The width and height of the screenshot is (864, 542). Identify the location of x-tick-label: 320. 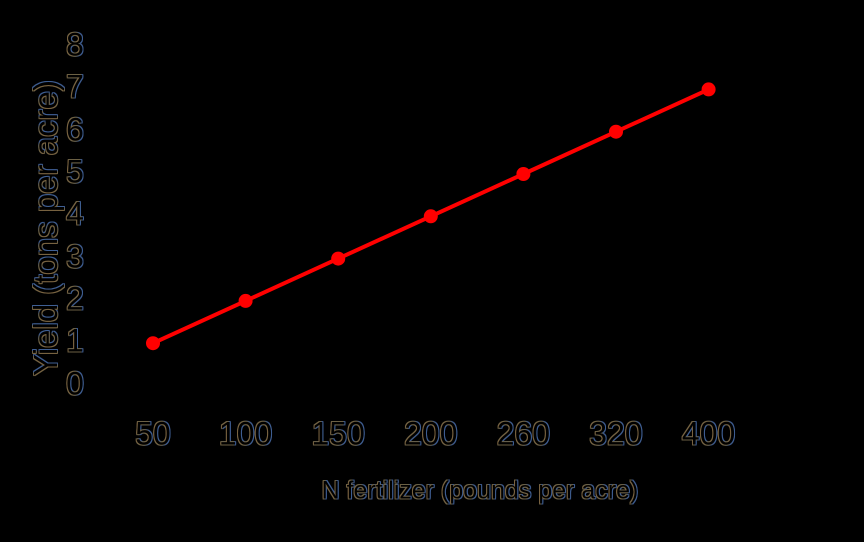
(616, 433).